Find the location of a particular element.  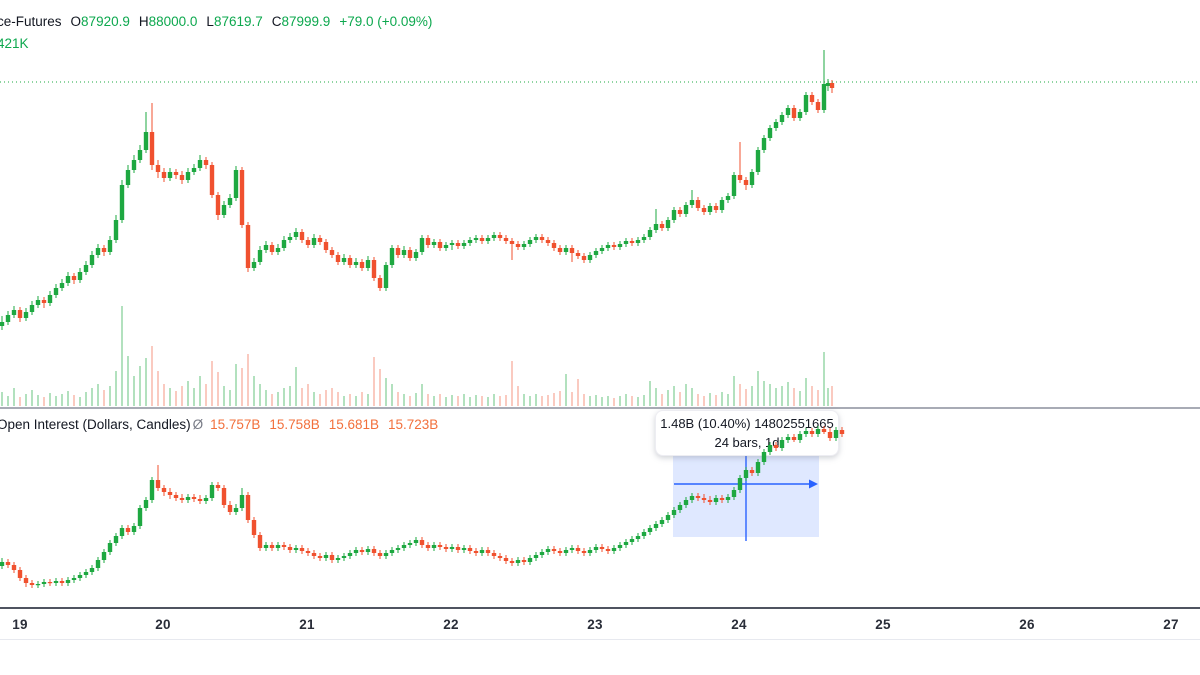

oi-open-value: 15.757B is located at coordinates (235, 424).